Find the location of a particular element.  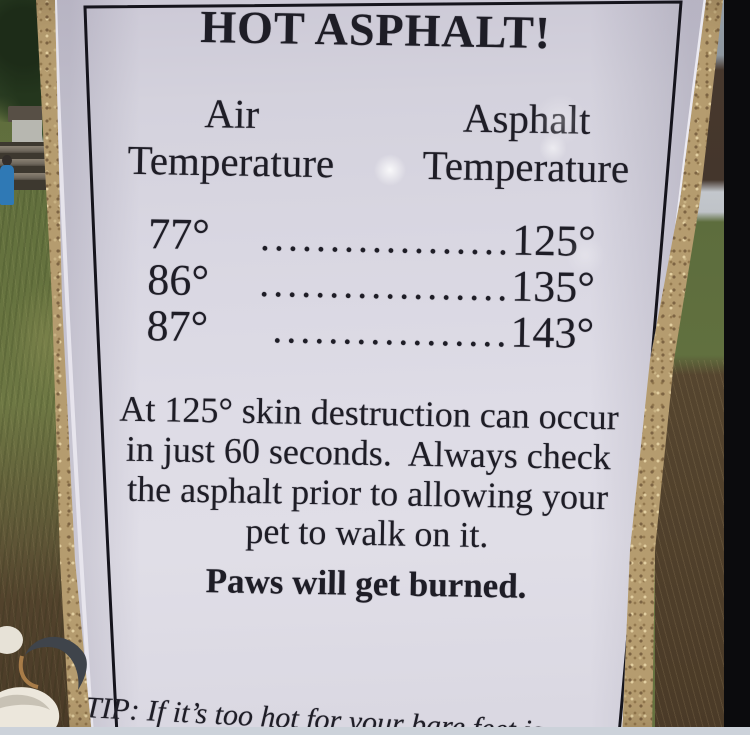

person-blue-shirt is located at coordinates (7, 185).